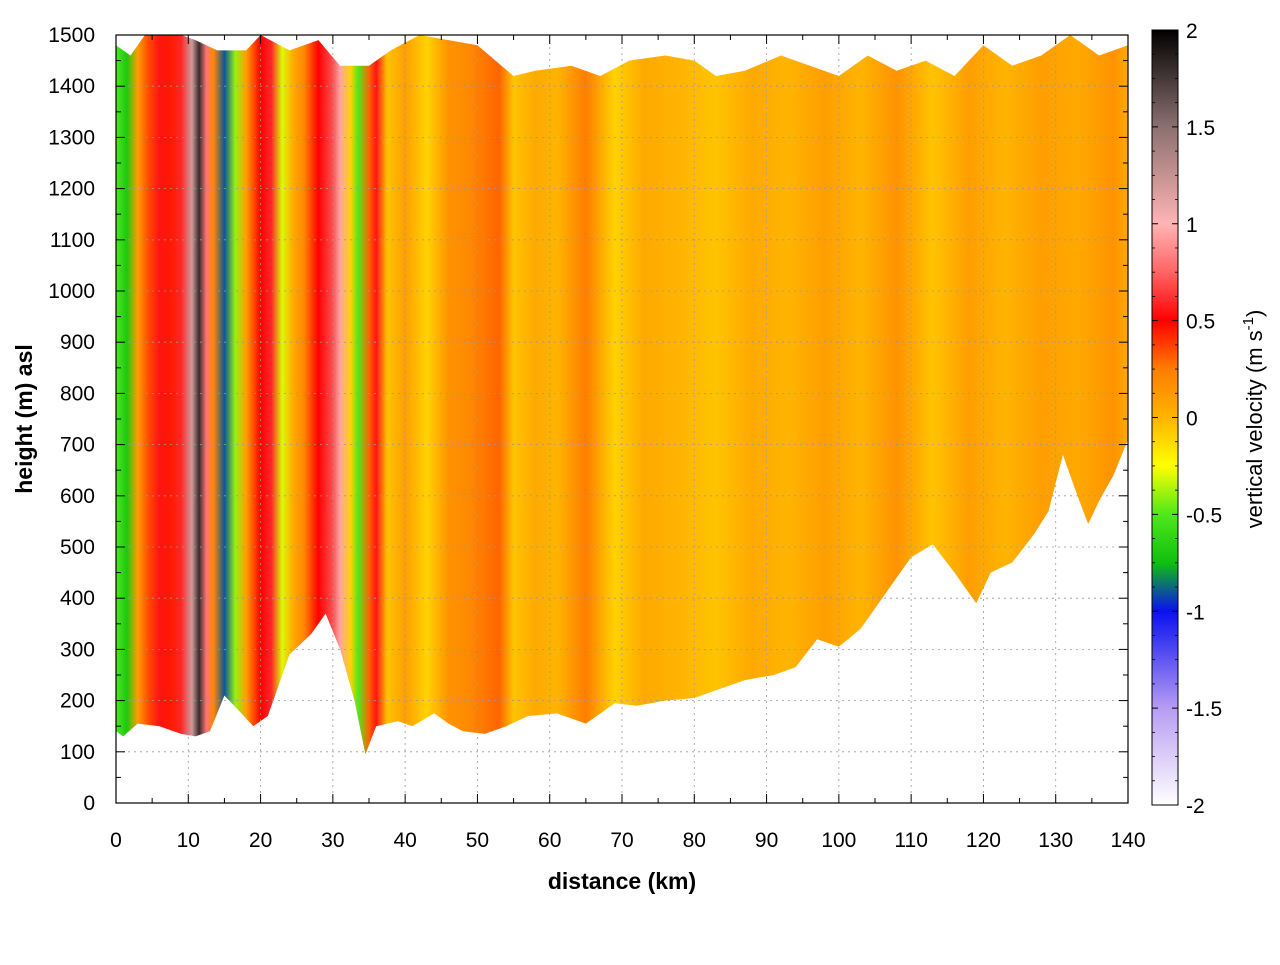  Describe the element at coordinates (77, 598) in the screenshot. I see `y-tick-label: 400` at that location.